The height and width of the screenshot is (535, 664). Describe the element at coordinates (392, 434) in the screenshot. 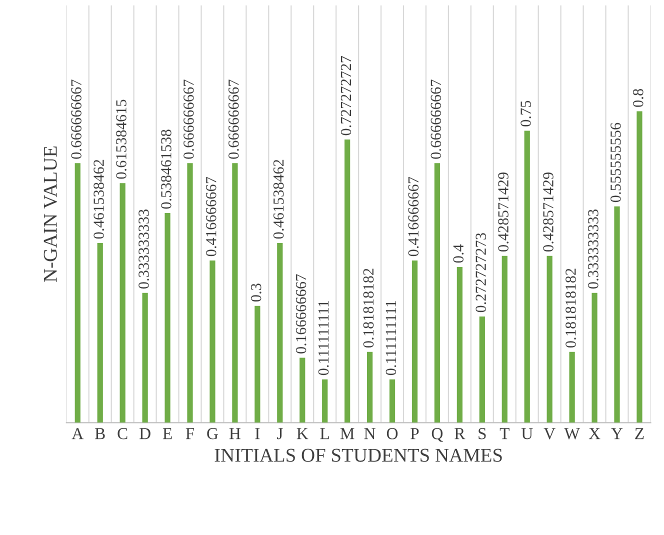

I see `x-tick-label: O` at that location.